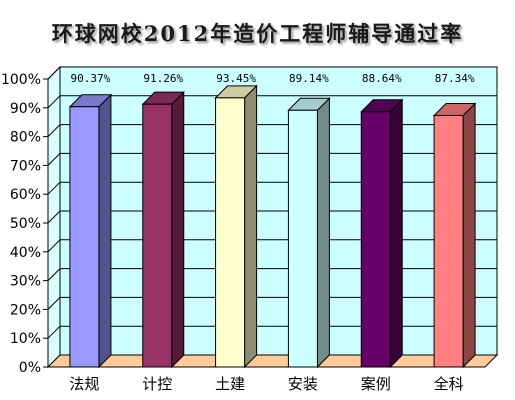  Describe the element at coordinates (157, 384) in the screenshot. I see `category-label: 计控` at that location.